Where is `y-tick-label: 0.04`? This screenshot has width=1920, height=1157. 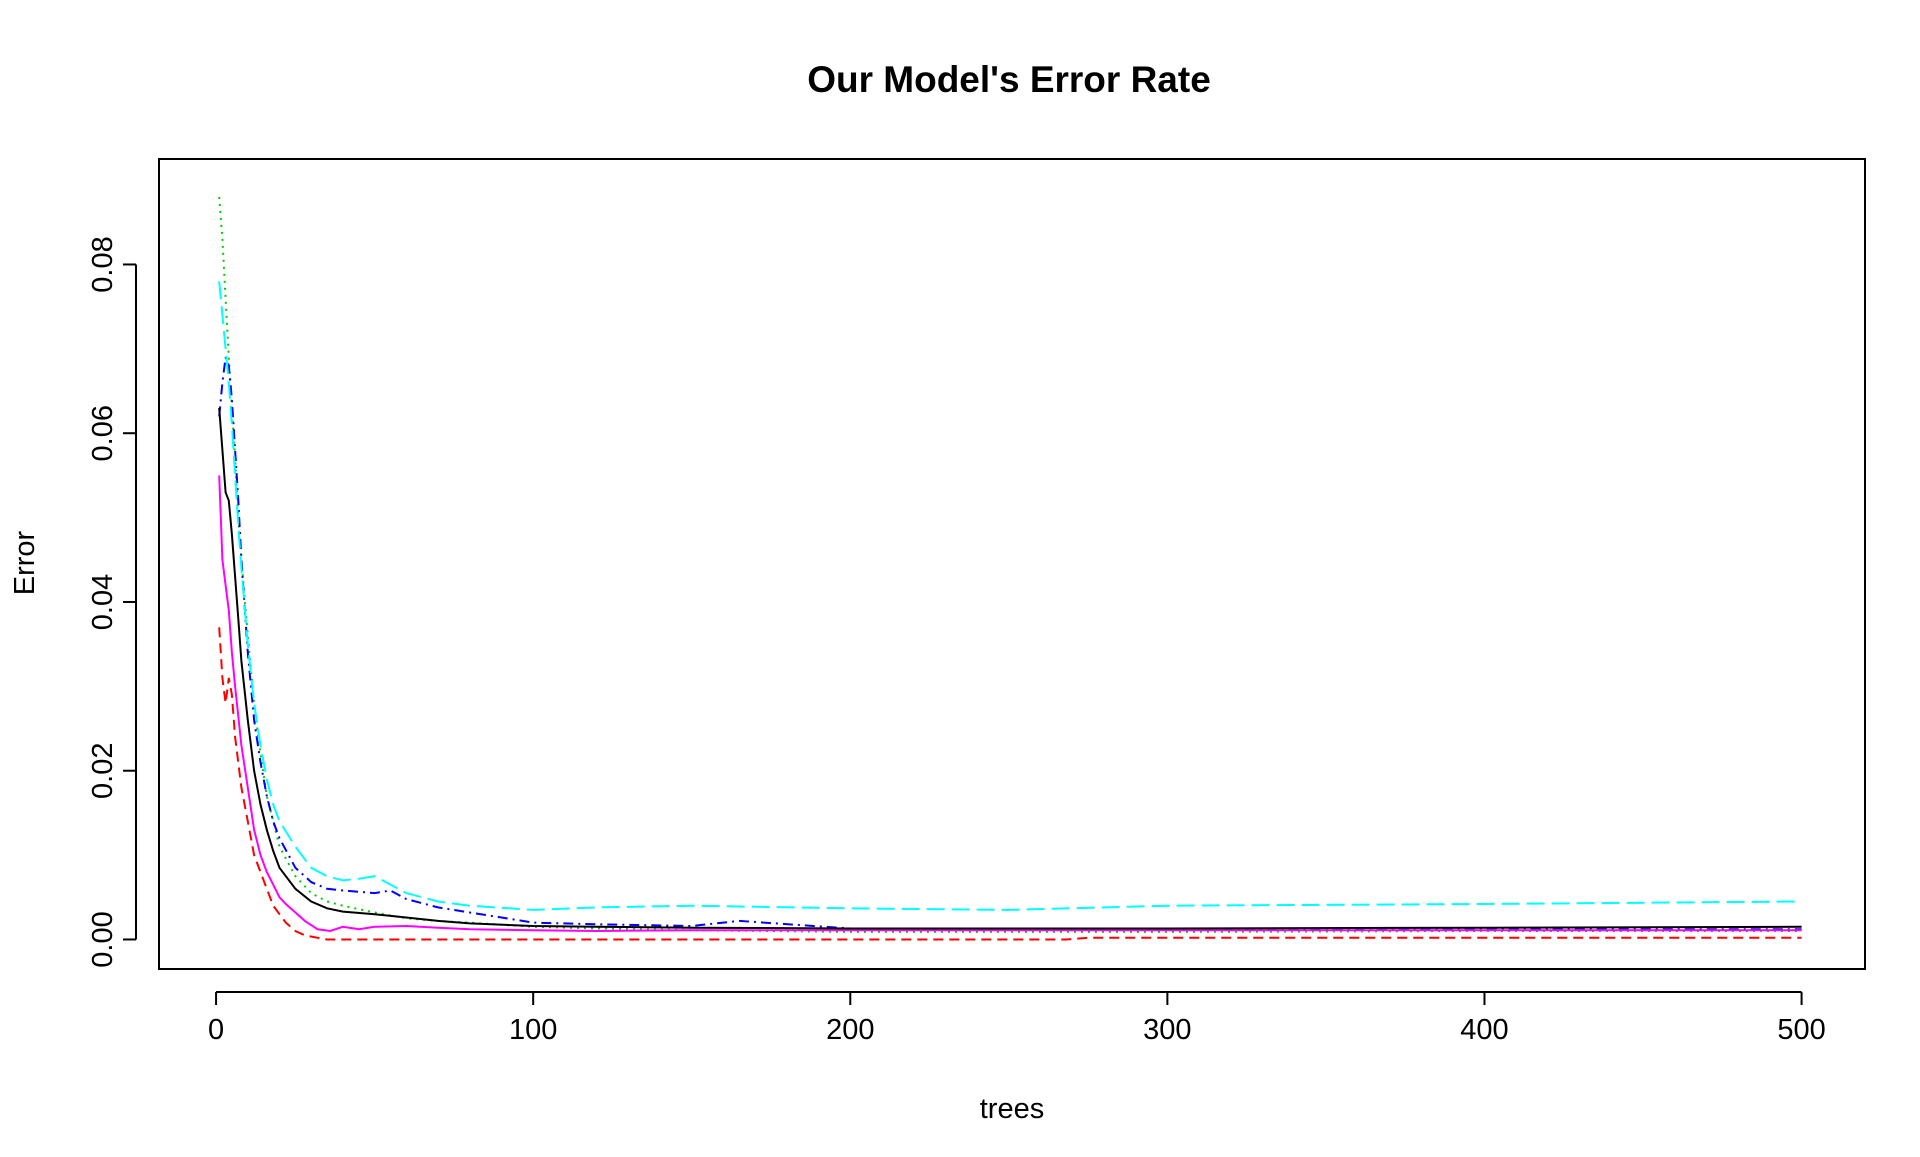 y-tick-label: 0.04 is located at coordinates (103, 602).